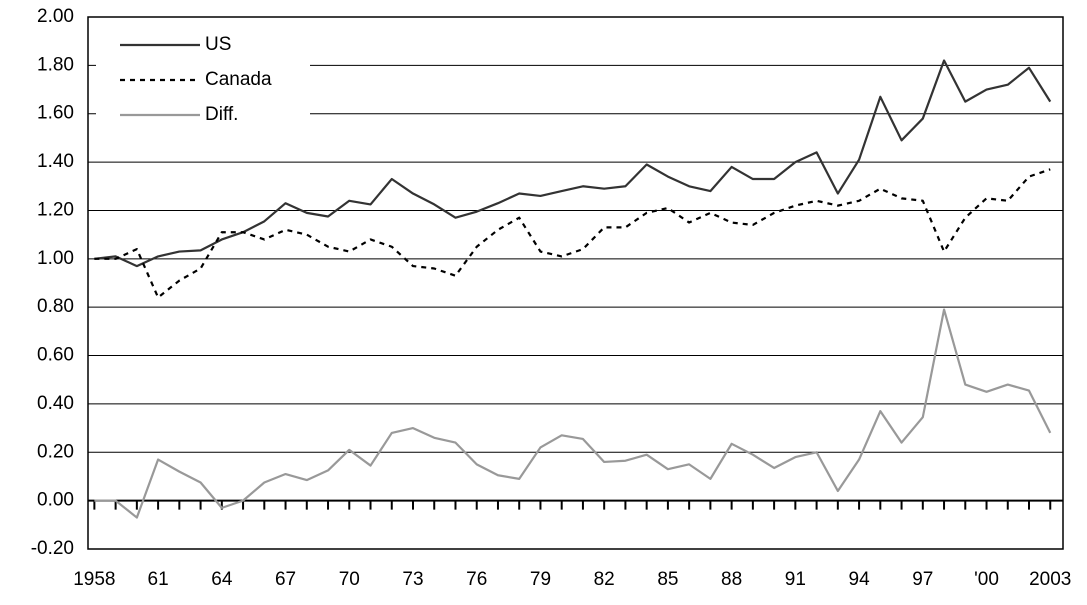  Describe the element at coordinates (795, 579) in the screenshot. I see `x-tick-label: 91` at that location.